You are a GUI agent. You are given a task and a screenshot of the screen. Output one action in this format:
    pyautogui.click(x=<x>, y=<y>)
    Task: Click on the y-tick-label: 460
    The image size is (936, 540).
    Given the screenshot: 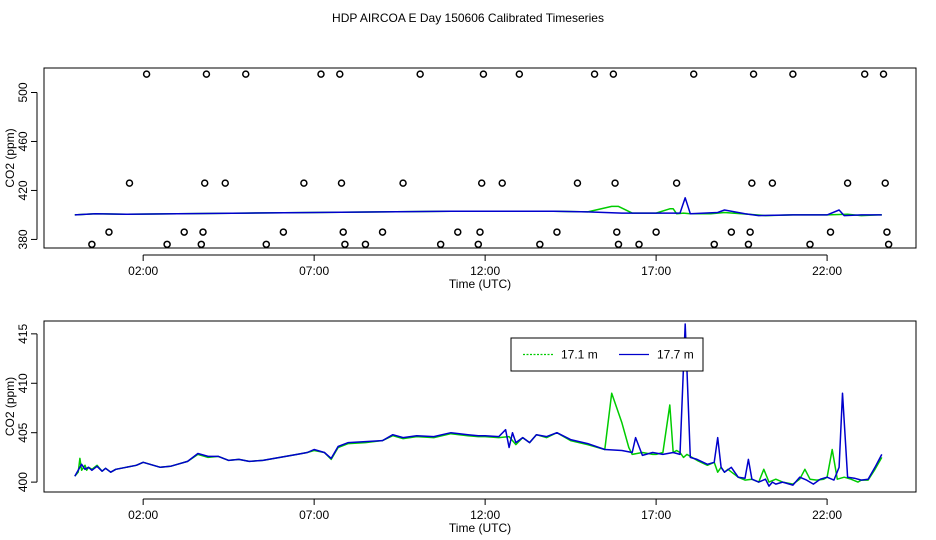 What is the action you would take?
    pyautogui.click(x=23, y=141)
    